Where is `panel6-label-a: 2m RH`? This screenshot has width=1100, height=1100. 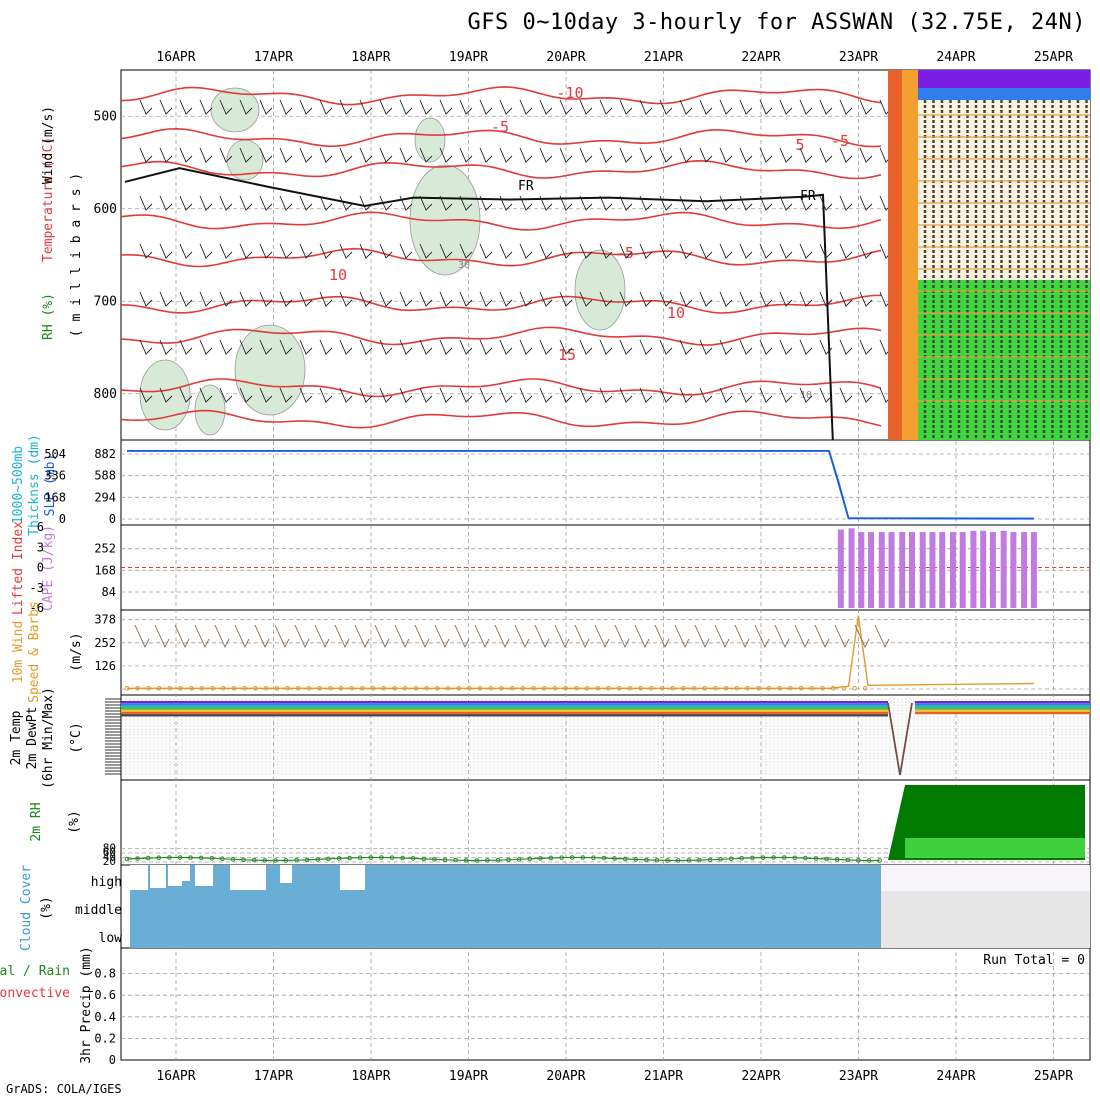 panel6-label-a: 2m RH is located at coordinates (36, 821).